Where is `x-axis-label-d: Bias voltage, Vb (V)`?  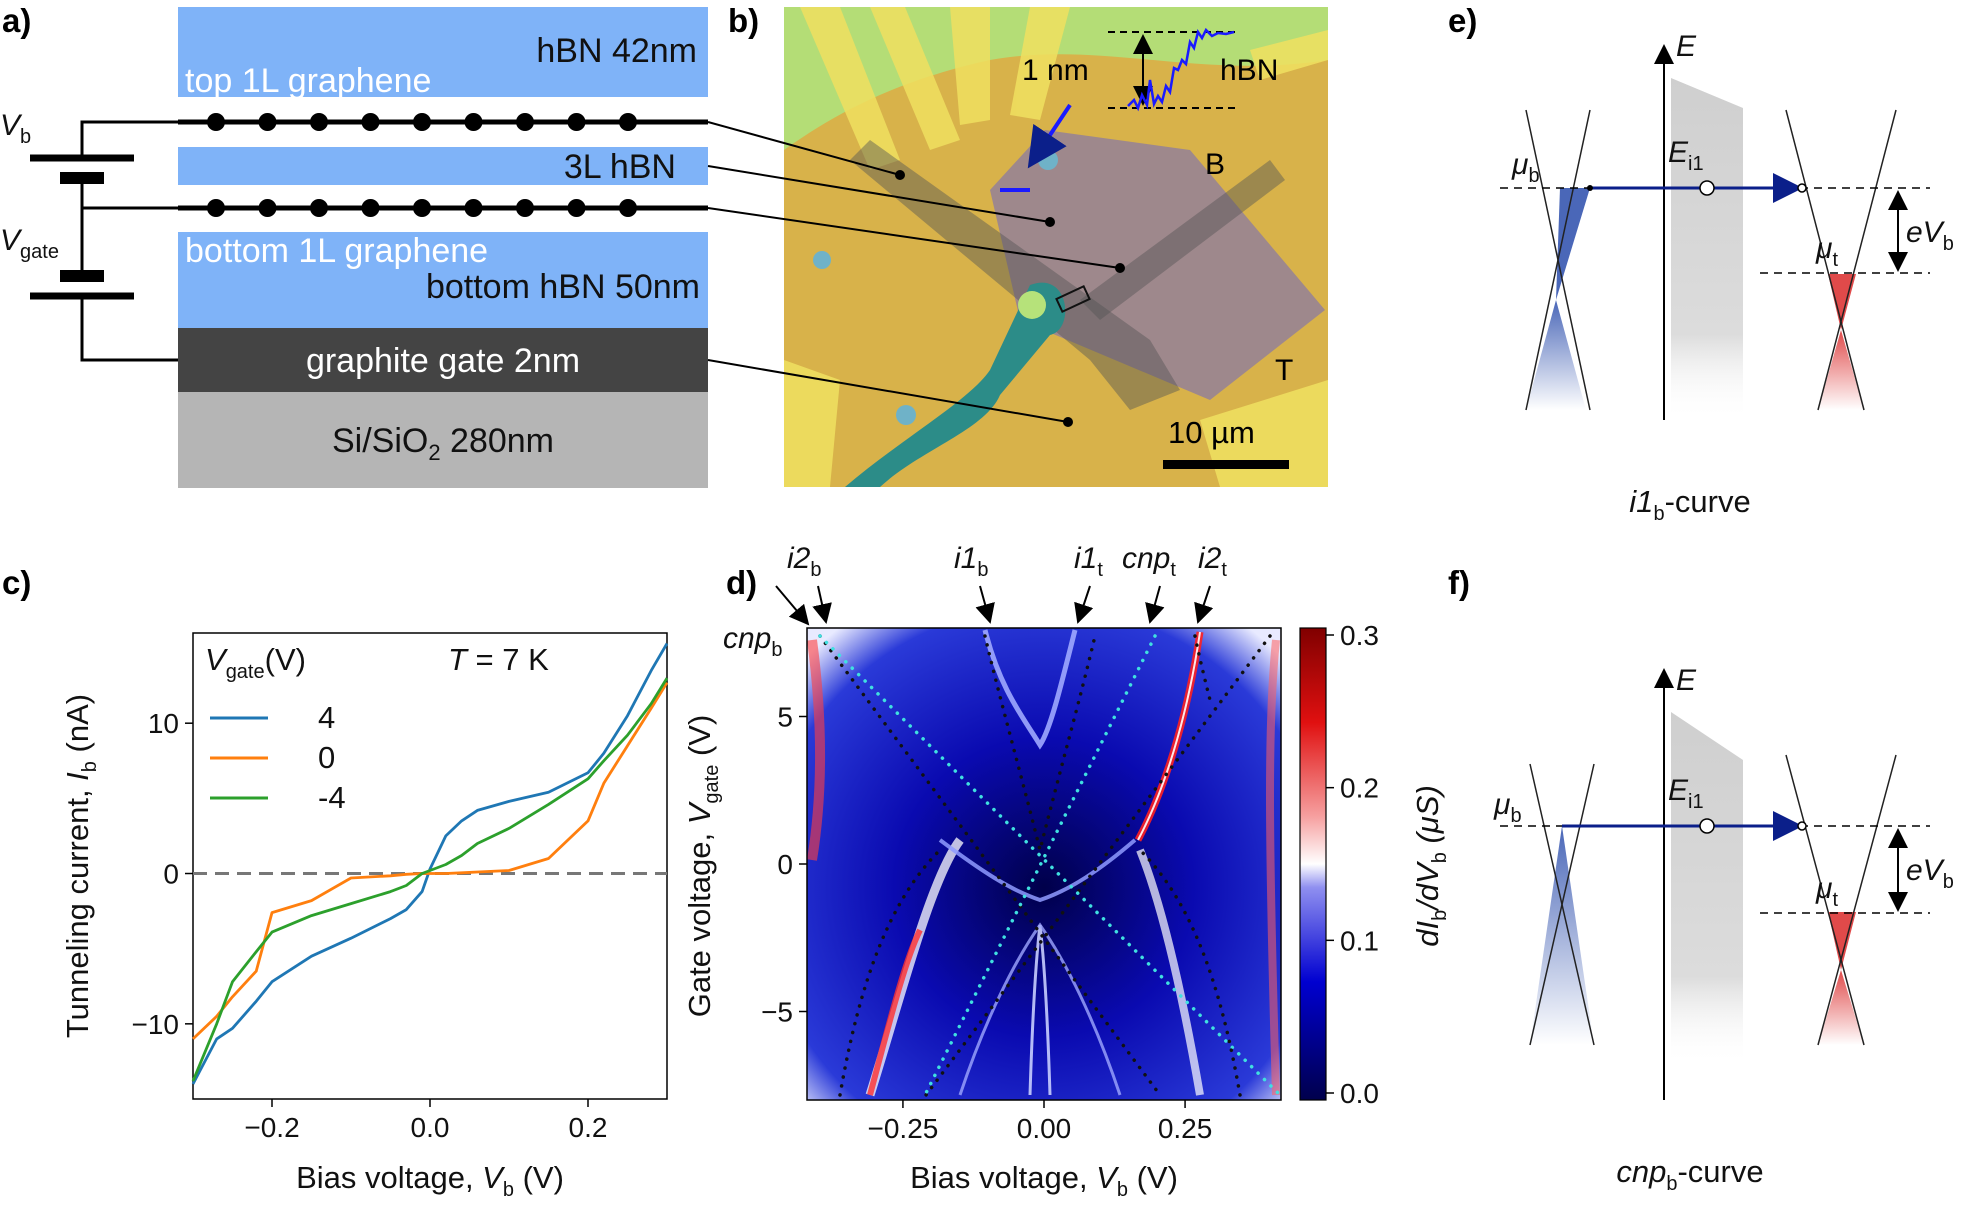
x-axis-label-d: Bias voltage, Vb (V) is located at coordinates (1044, 1180).